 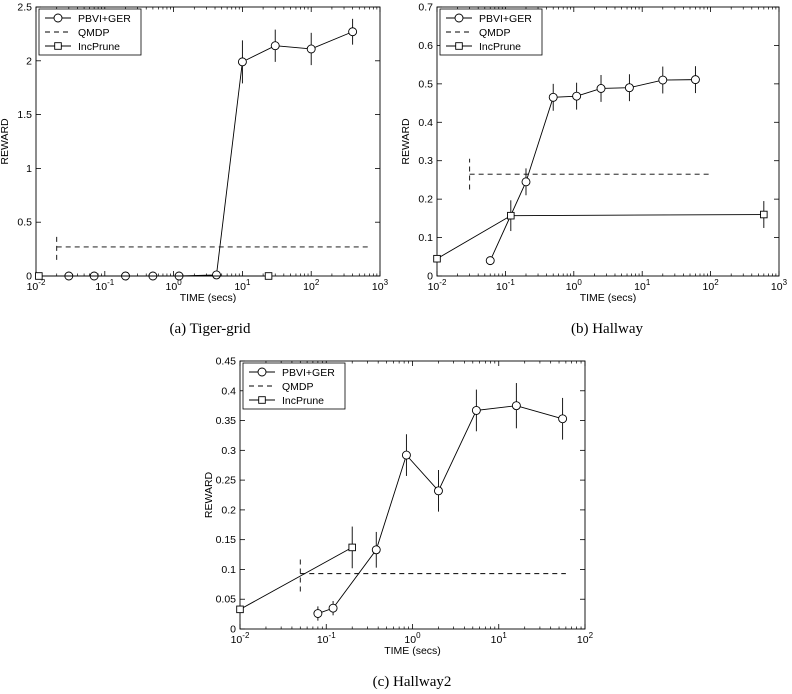 I want to click on y-tick-label: 0.35, so click(x=226, y=421).